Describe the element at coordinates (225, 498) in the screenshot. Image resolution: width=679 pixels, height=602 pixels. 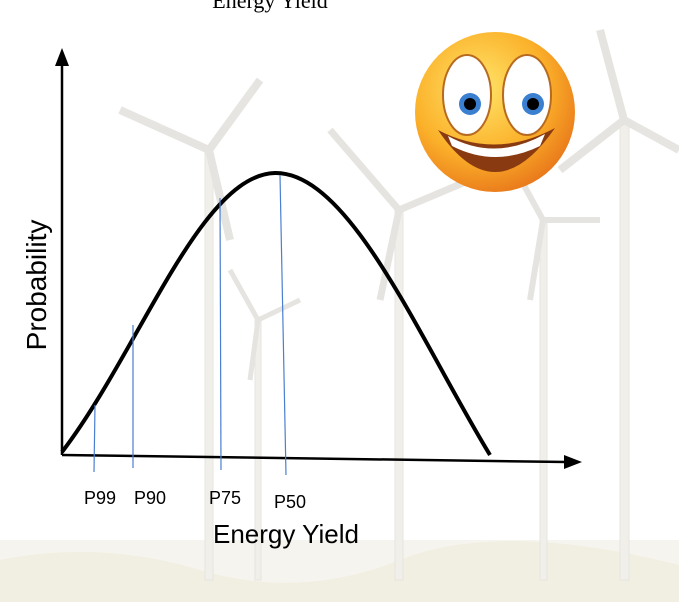
I see `marker-label: P75` at that location.